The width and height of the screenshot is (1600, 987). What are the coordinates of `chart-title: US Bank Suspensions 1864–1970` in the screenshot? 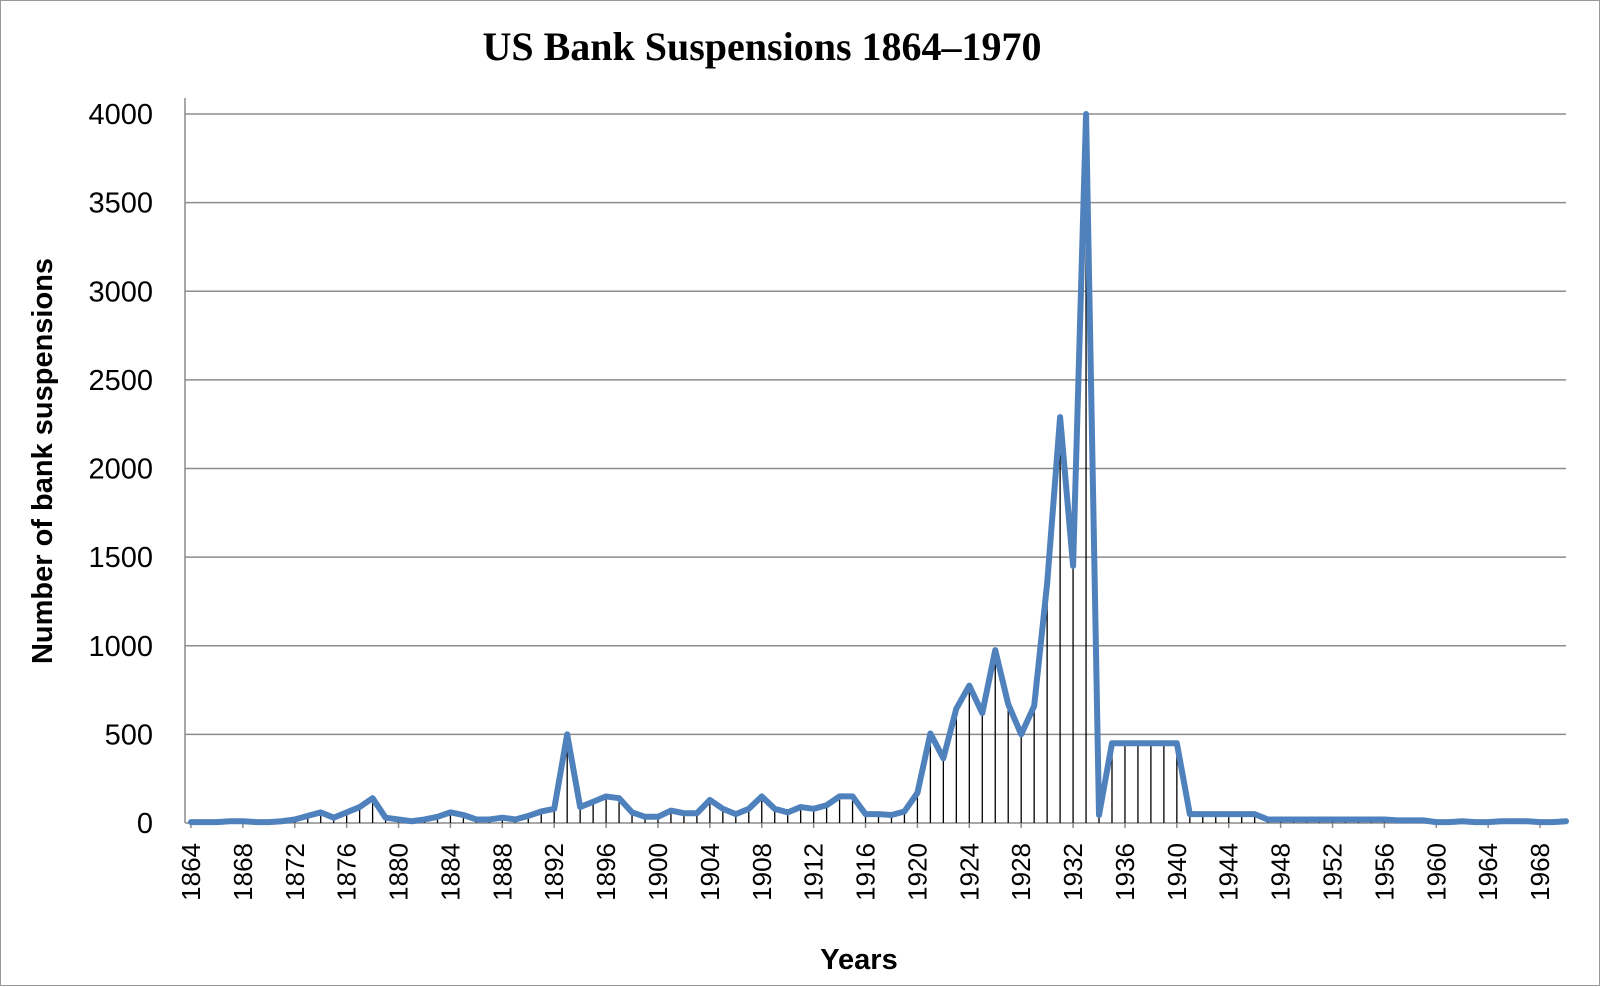 It's located at (761, 46).